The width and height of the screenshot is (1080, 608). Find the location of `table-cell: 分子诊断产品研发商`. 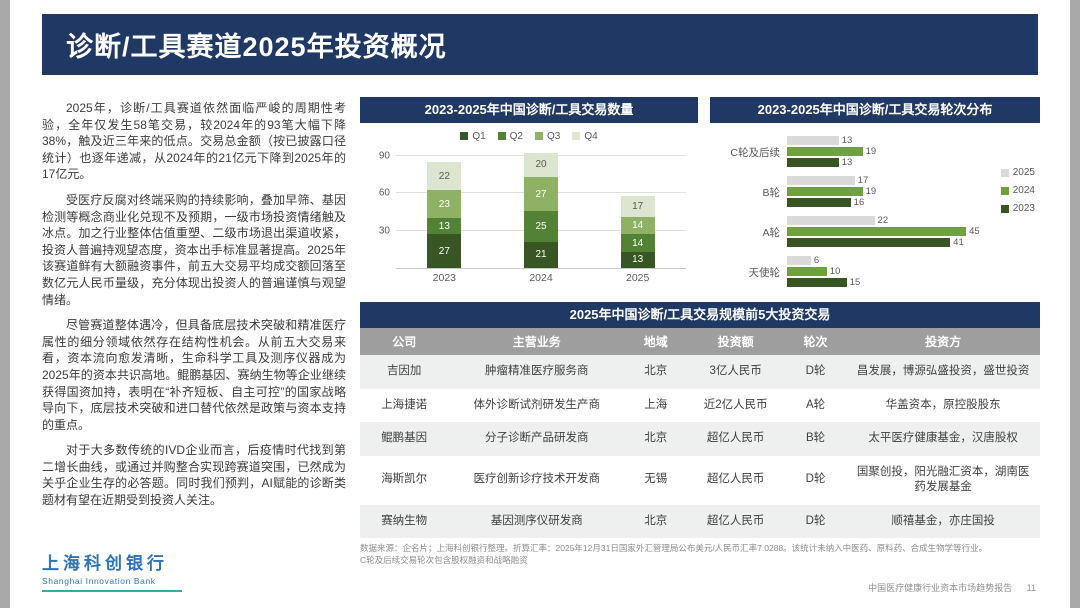

table-cell: 分子诊断产品研发商 is located at coordinates (537, 438).